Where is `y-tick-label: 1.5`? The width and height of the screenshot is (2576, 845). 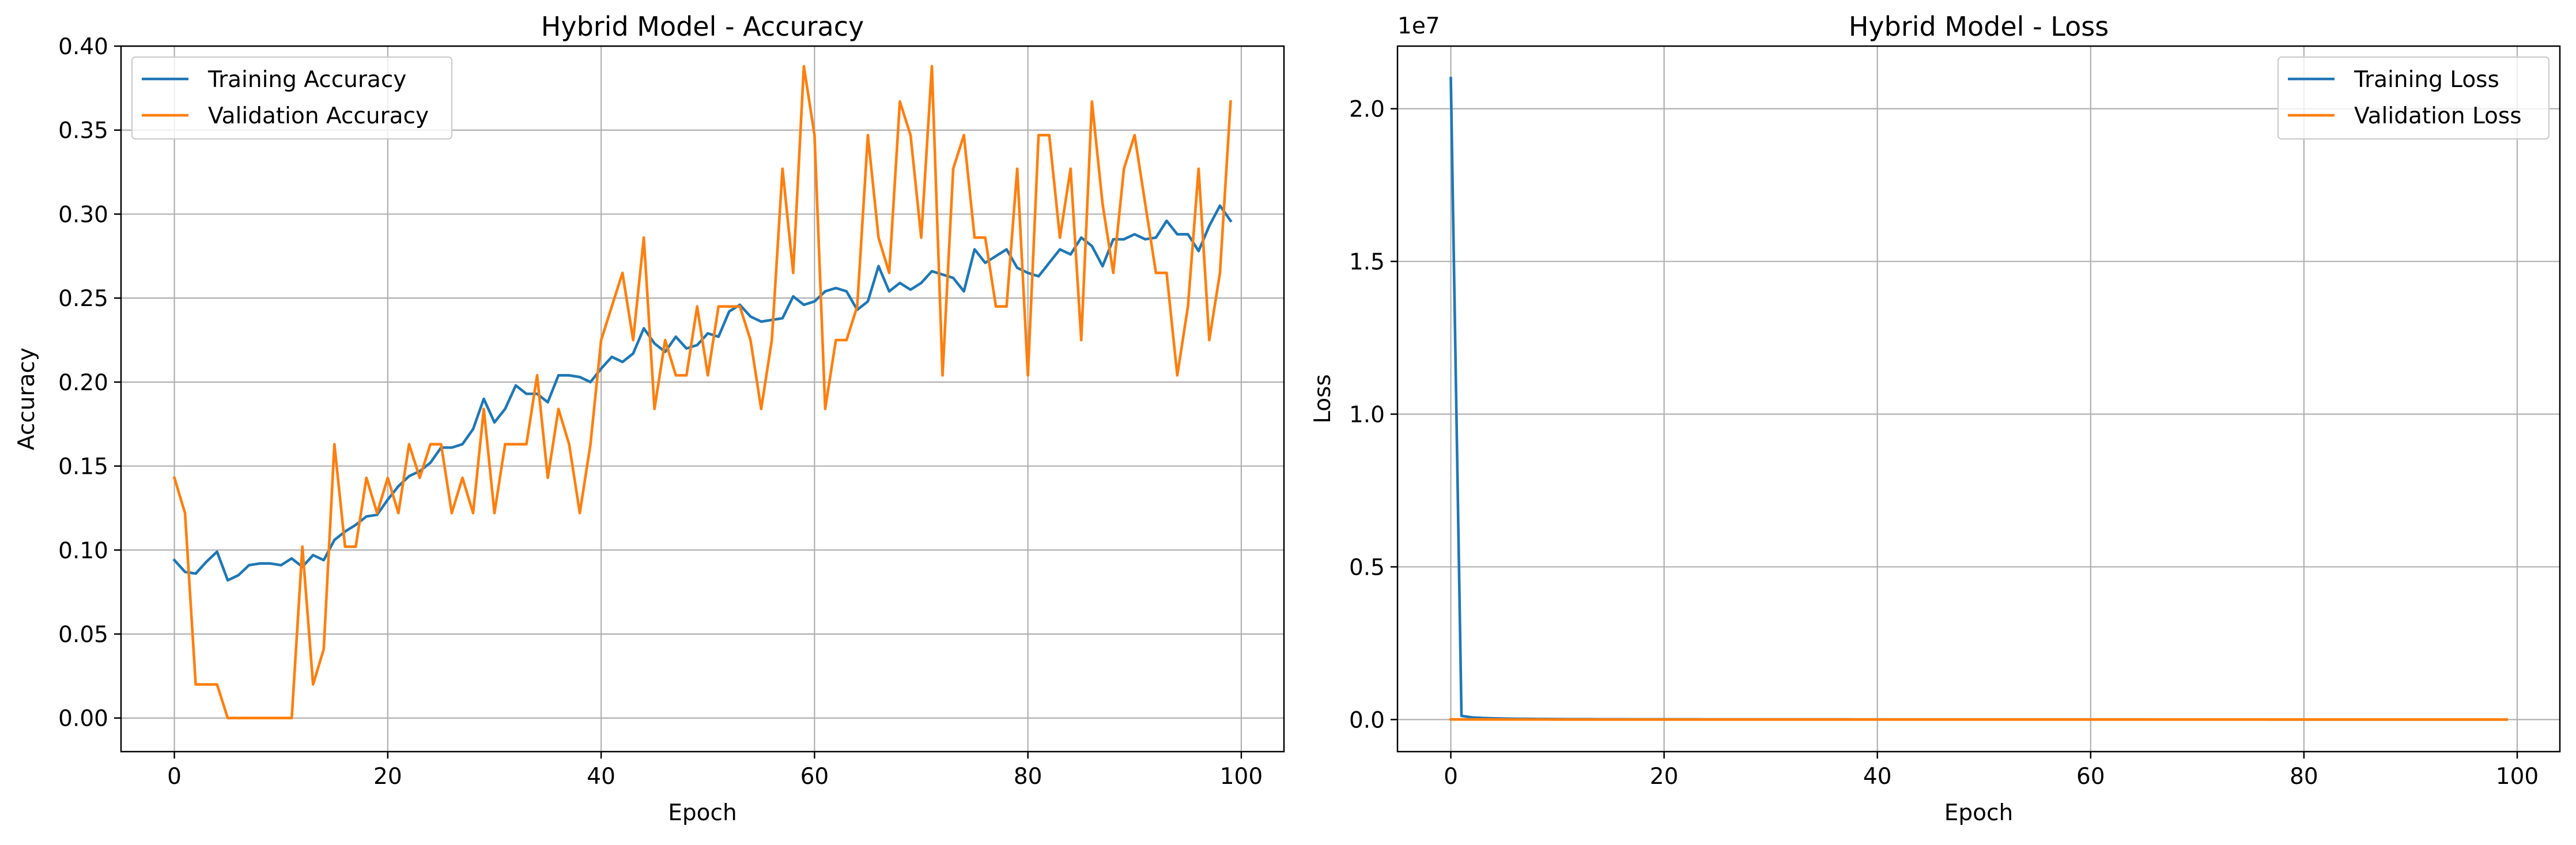 y-tick-label: 1.5 is located at coordinates (1367, 263).